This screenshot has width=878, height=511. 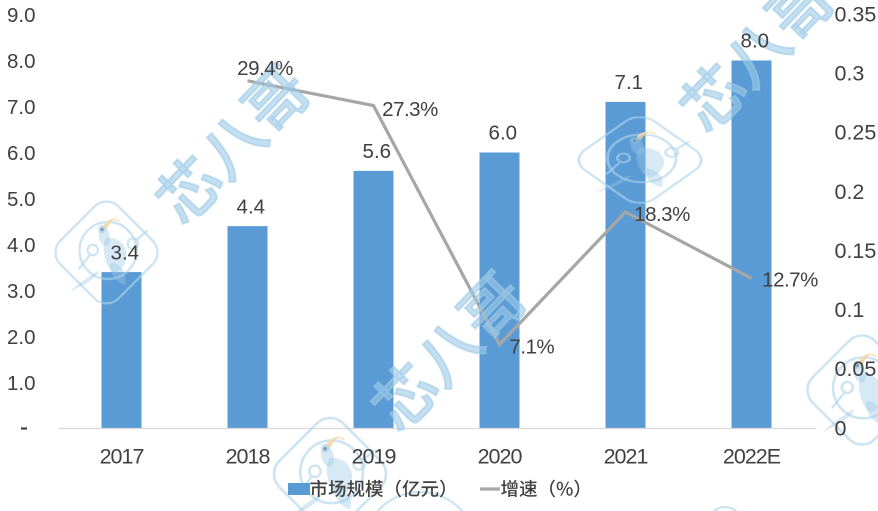 I want to click on svg-text: 9.0, so click(x=21, y=15).